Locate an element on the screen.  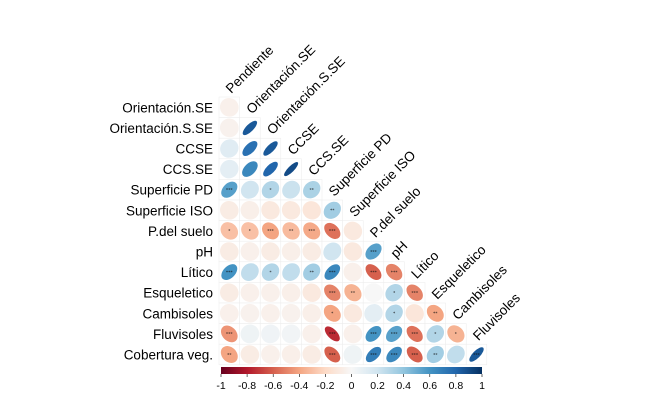
cell-fluvisoles-superficie-pd: *** is located at coordinates (332, 334).